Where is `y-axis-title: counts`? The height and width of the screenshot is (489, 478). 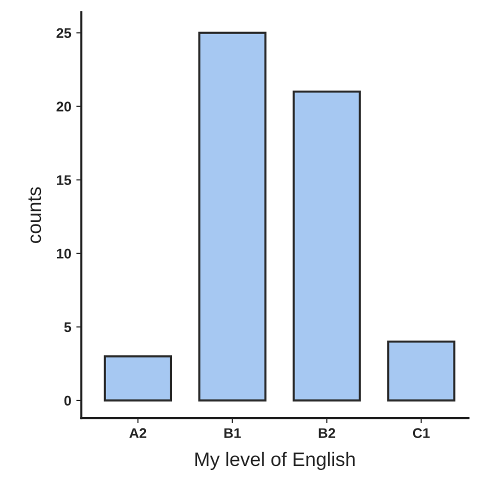 y-axis-title: counts is located at coordinates (35, 215).